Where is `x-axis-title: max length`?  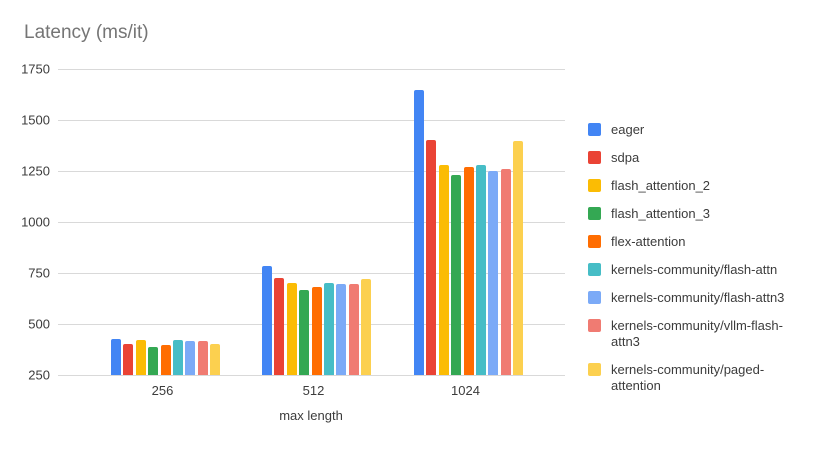 x-axis-title: max length is located at coordinates (311, 415).